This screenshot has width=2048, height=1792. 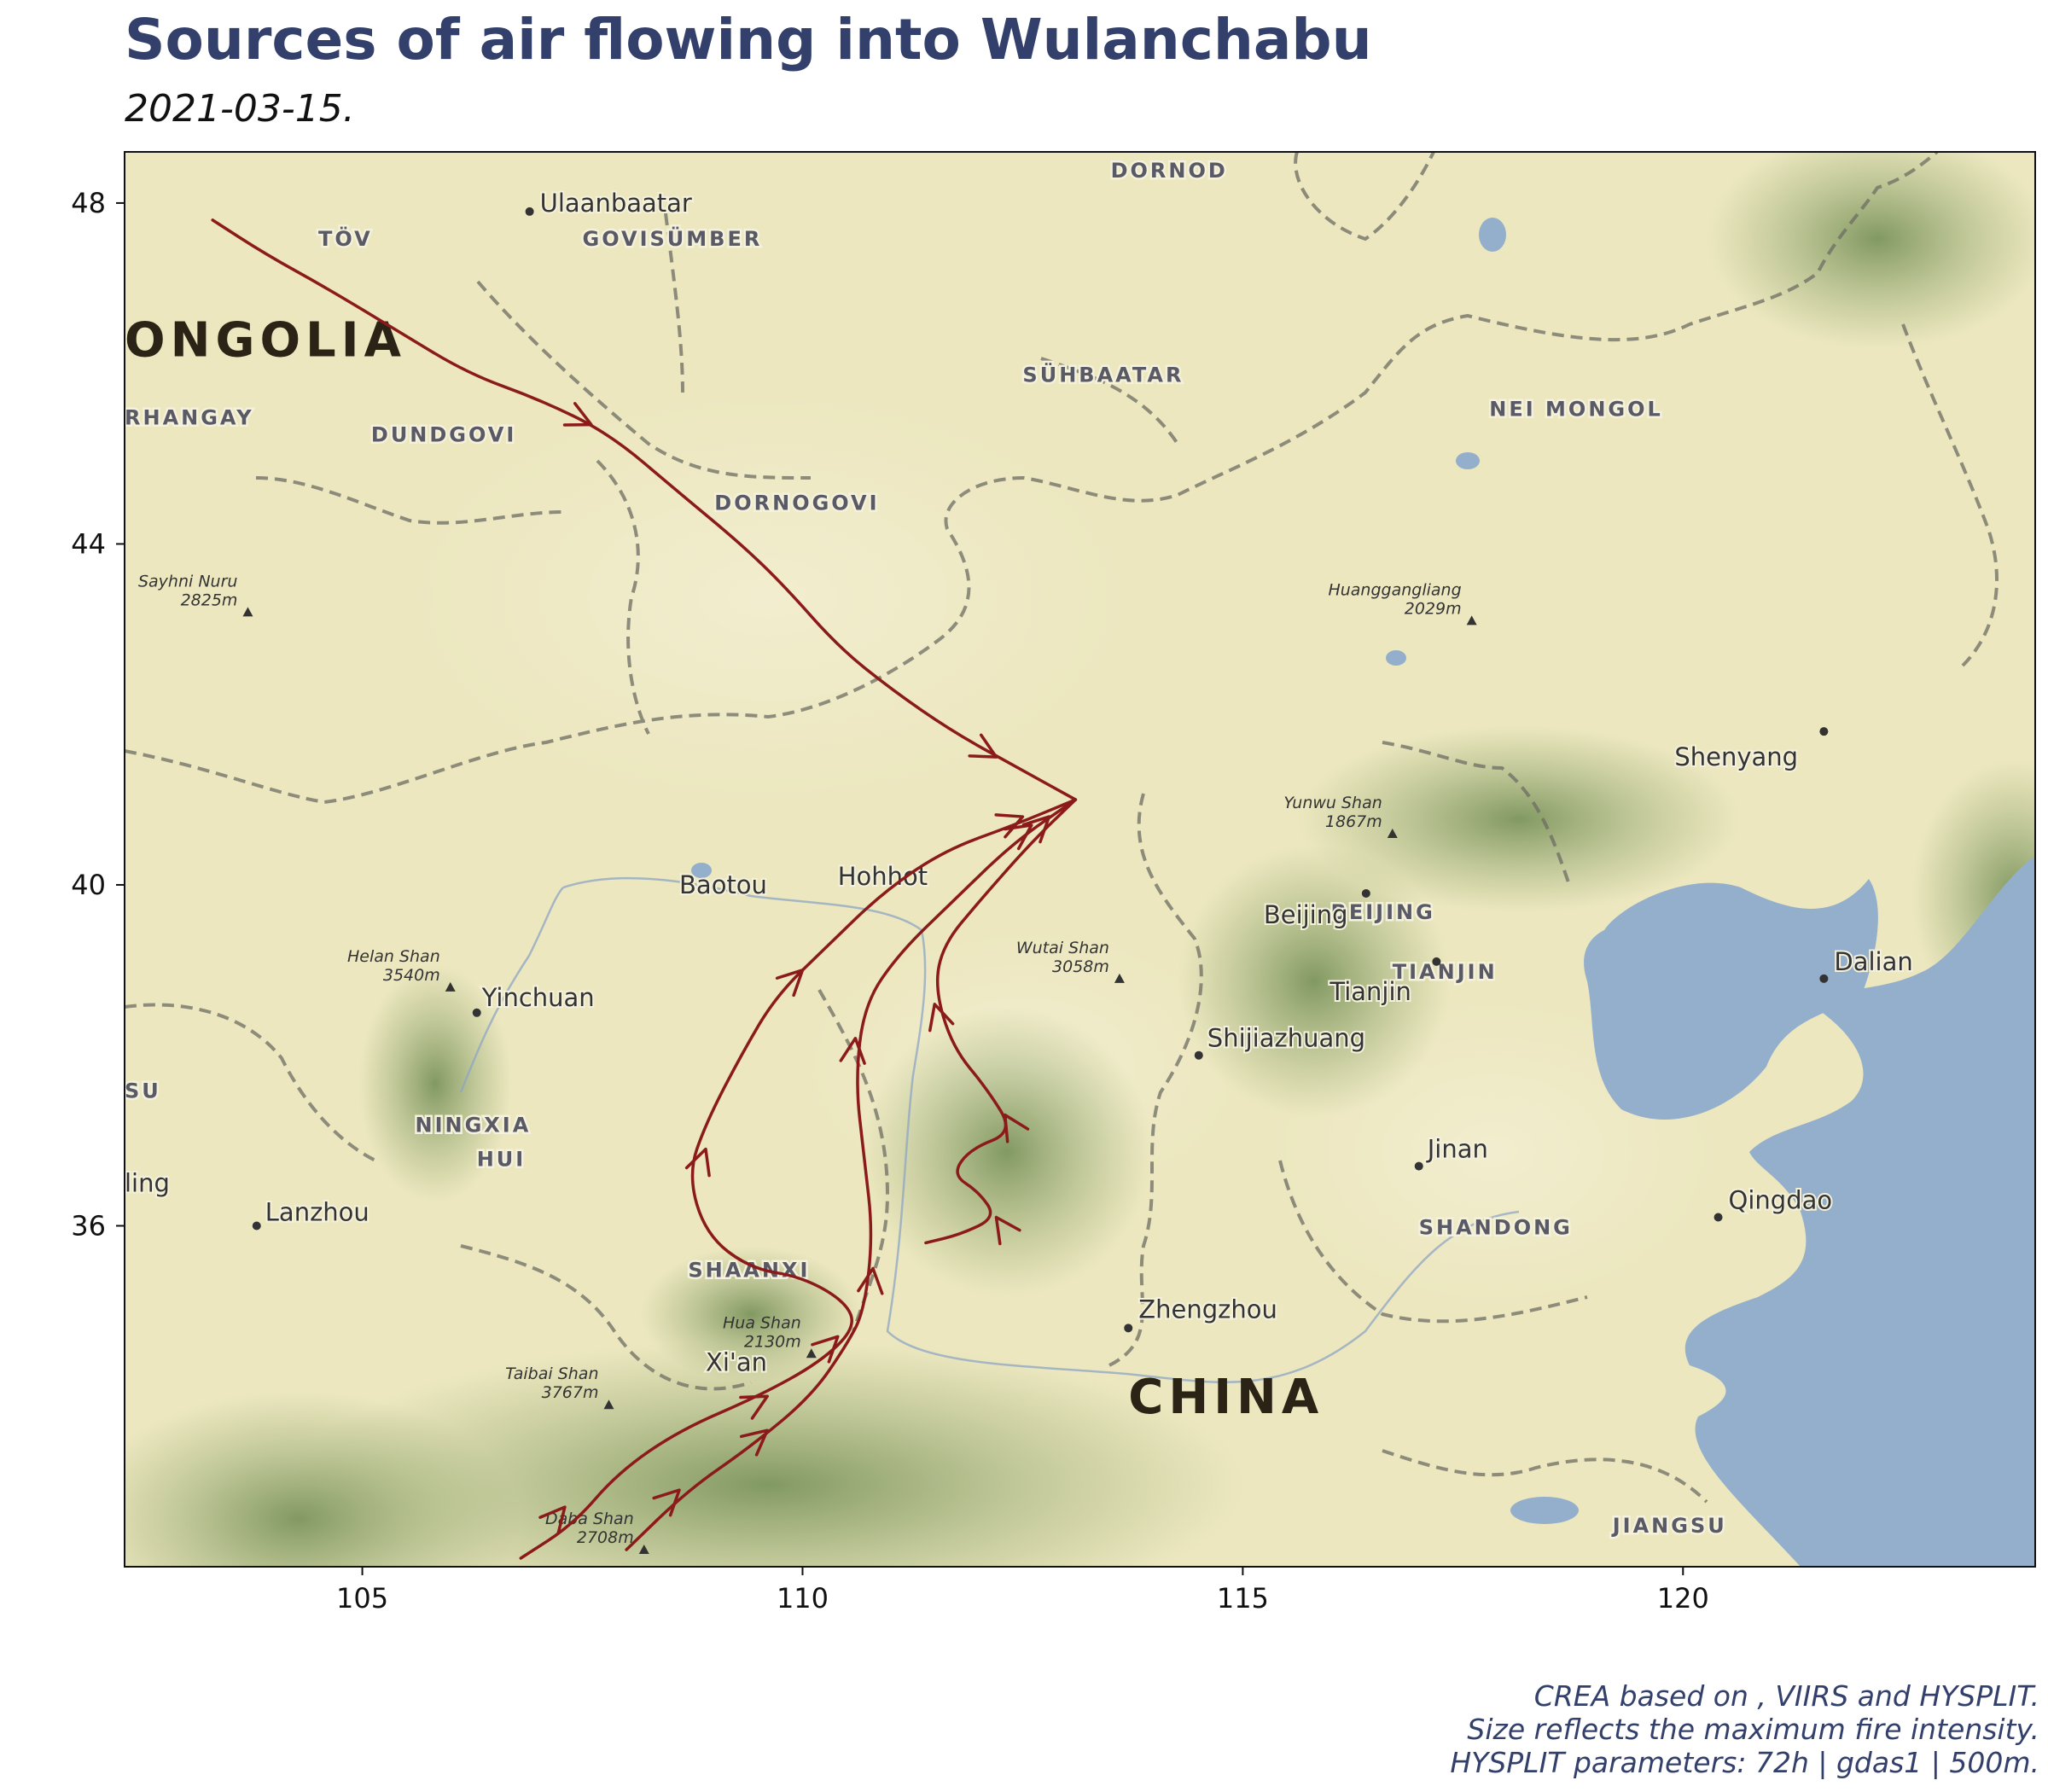 I want to click on peak-name: Huanggangliang, so click(x=1394, y=589).